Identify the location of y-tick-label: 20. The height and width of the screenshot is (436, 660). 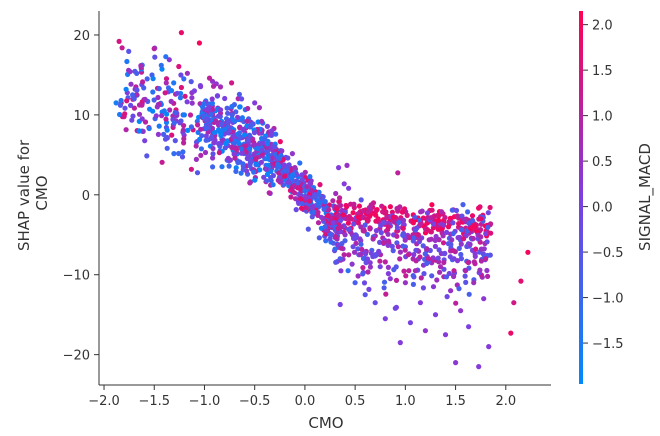
(81, 36).